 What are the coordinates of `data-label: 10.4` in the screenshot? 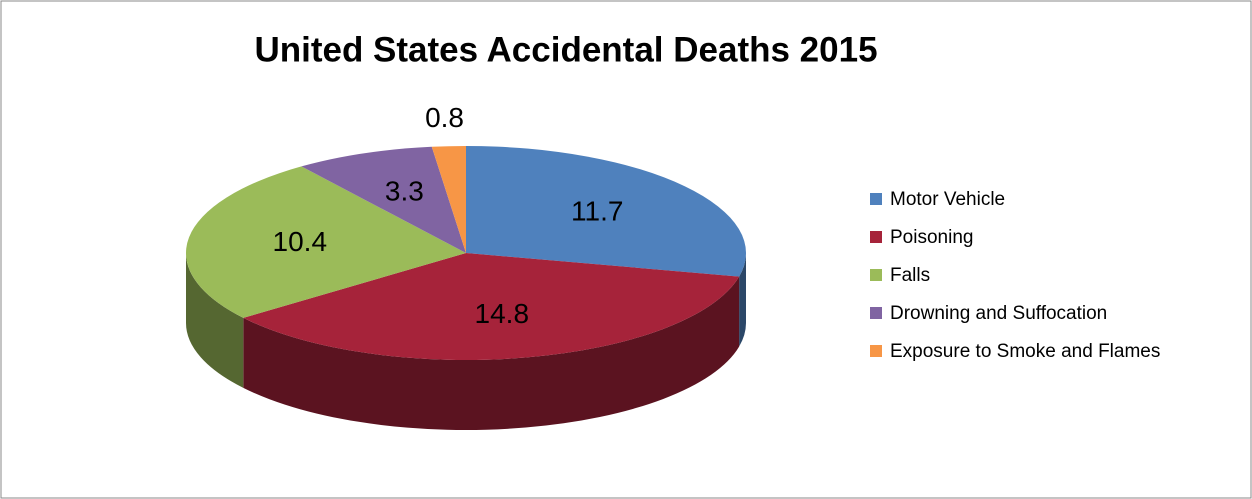 It's located at (300, 241).